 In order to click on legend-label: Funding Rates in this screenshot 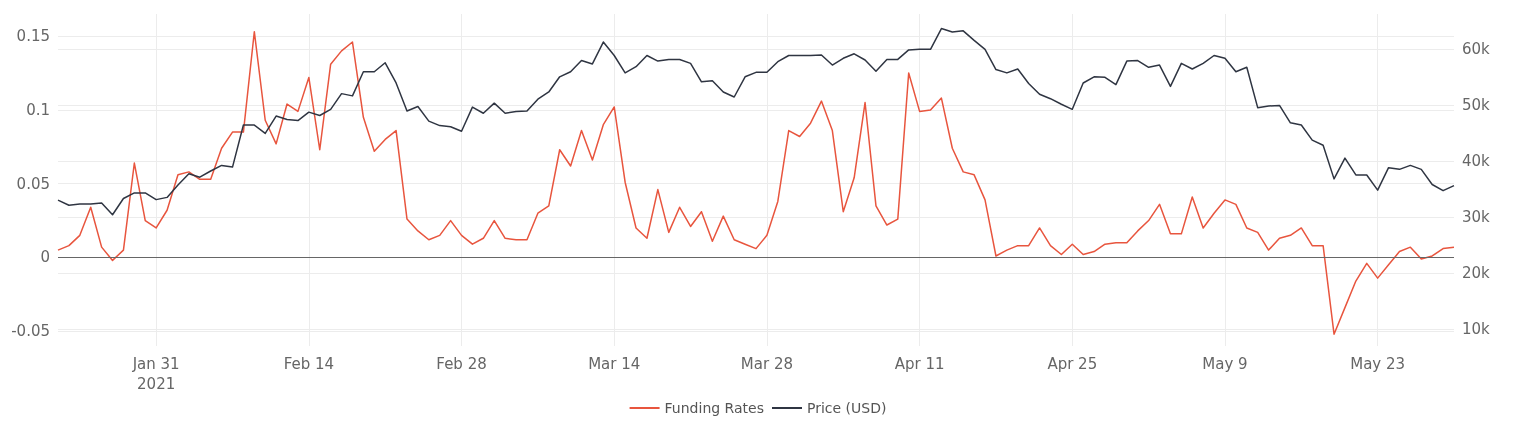, I will do `click(714, 408)`.